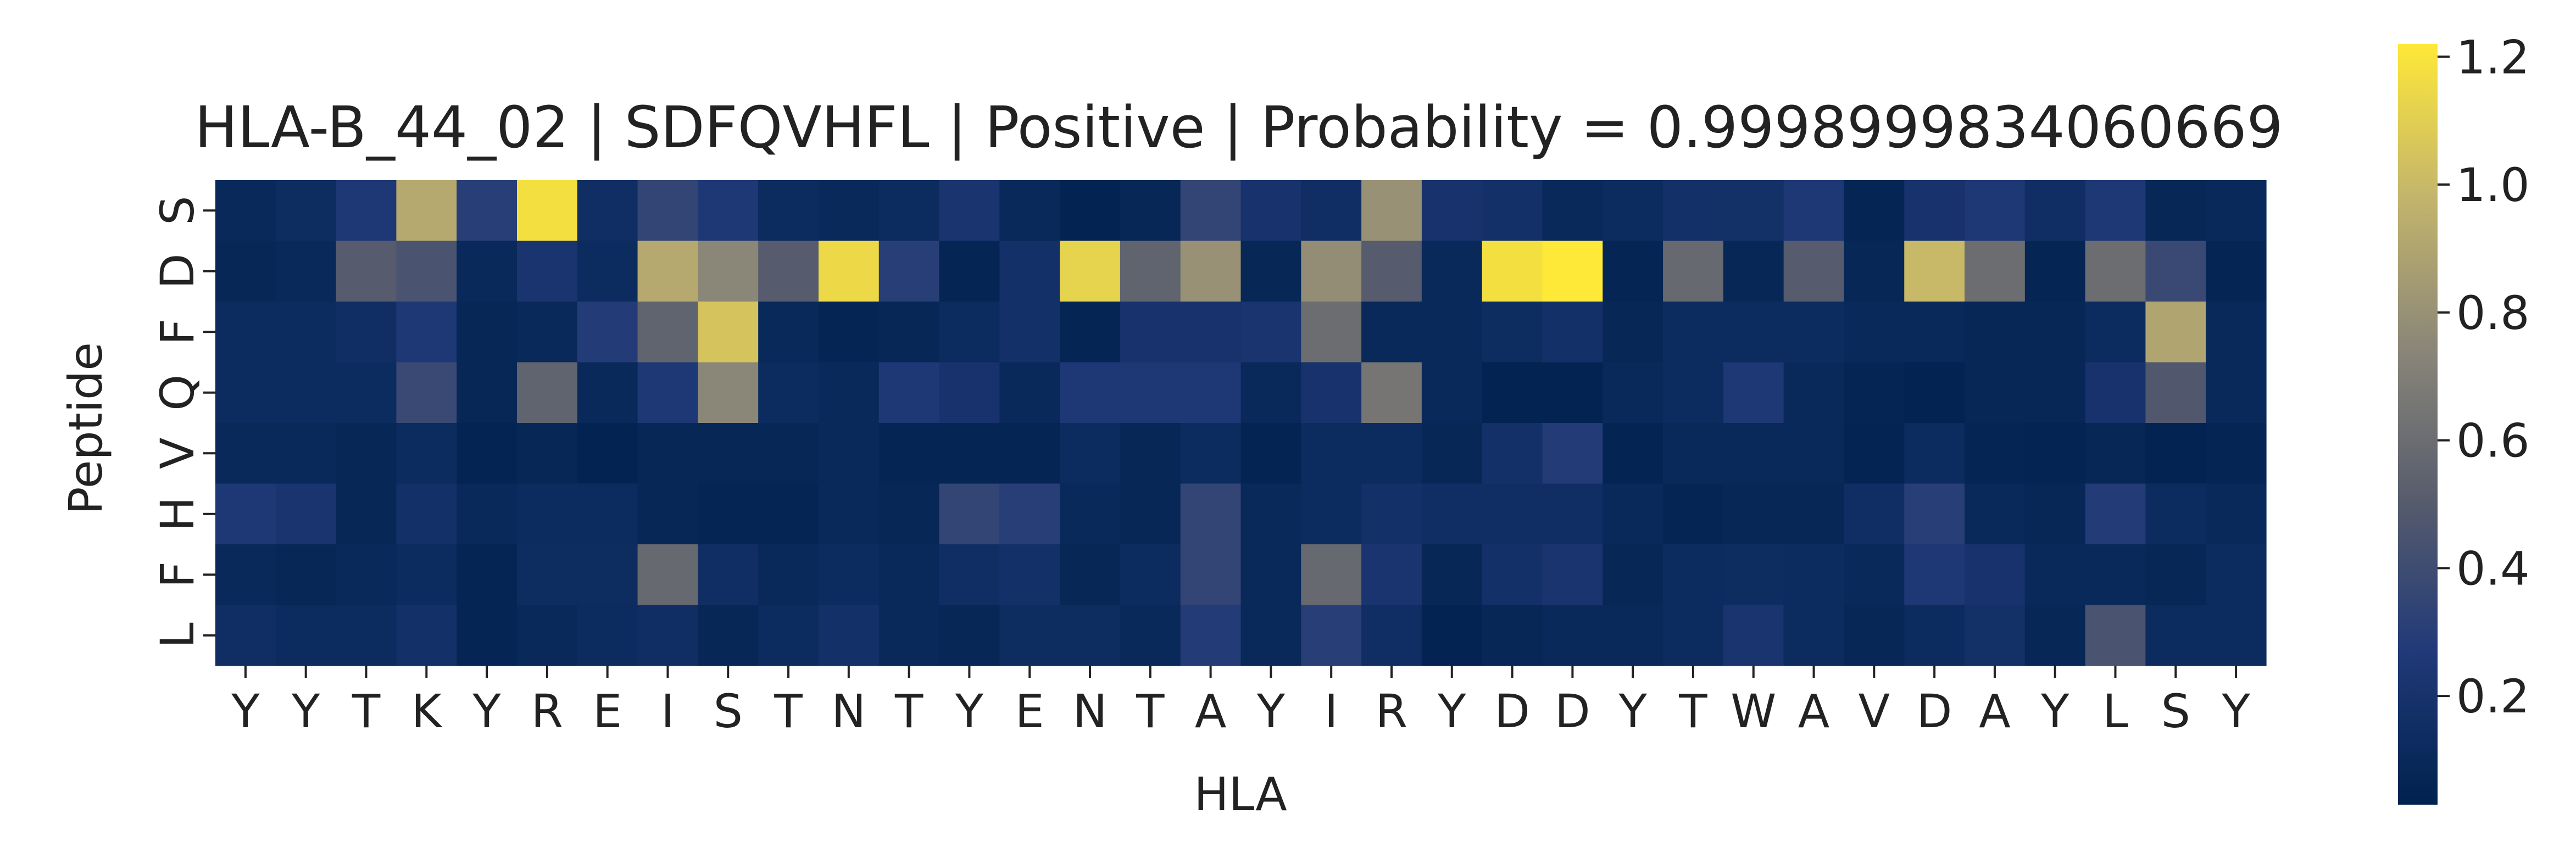 The width and height of the screenshot is (2576, 853). Describe the element at coordinates (1240, 794) in the screenshot. I see `x-axis-label: HLA` at that location.